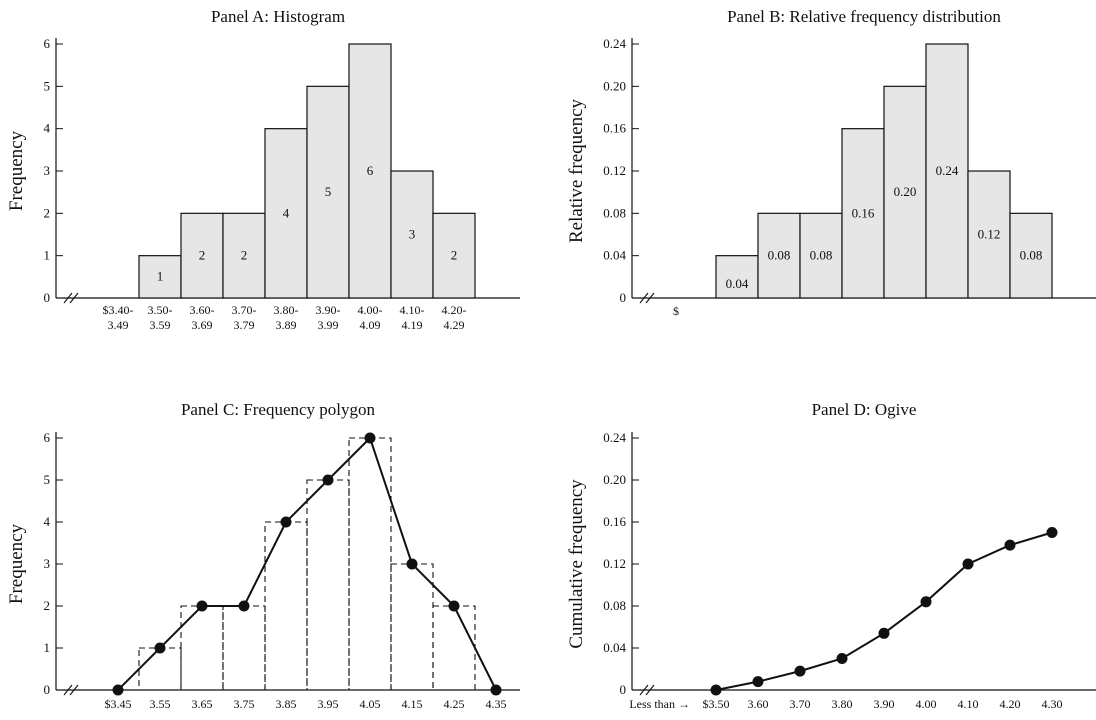  I want to click on bar-data-label: 6, so click(370, 170).